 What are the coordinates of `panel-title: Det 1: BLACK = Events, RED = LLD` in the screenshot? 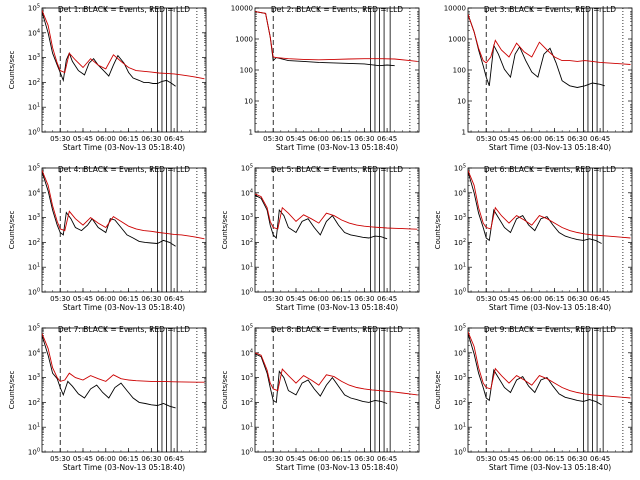 It's located at (124, 9).